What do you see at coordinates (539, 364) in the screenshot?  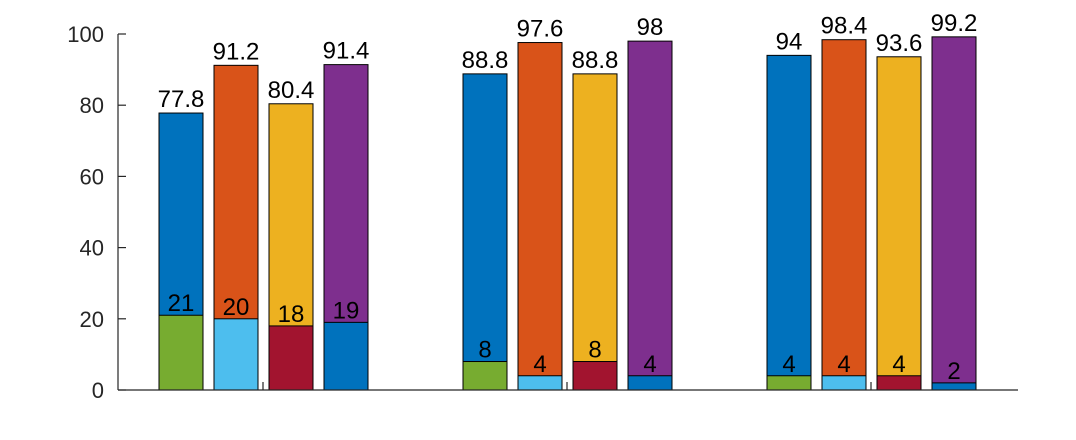 I see `data-label-front-g2-2: 4` at bounding box center [539, 364].